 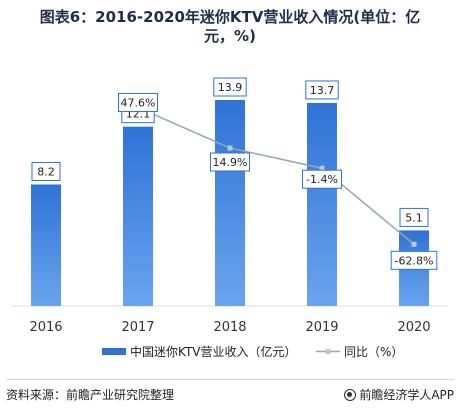 What do you see at coordinates (213, 351) in the screenshot?
I see `legend-bar-label: 中国迷你KTV营业收入（亿元）` at bounding box center [213, 351].